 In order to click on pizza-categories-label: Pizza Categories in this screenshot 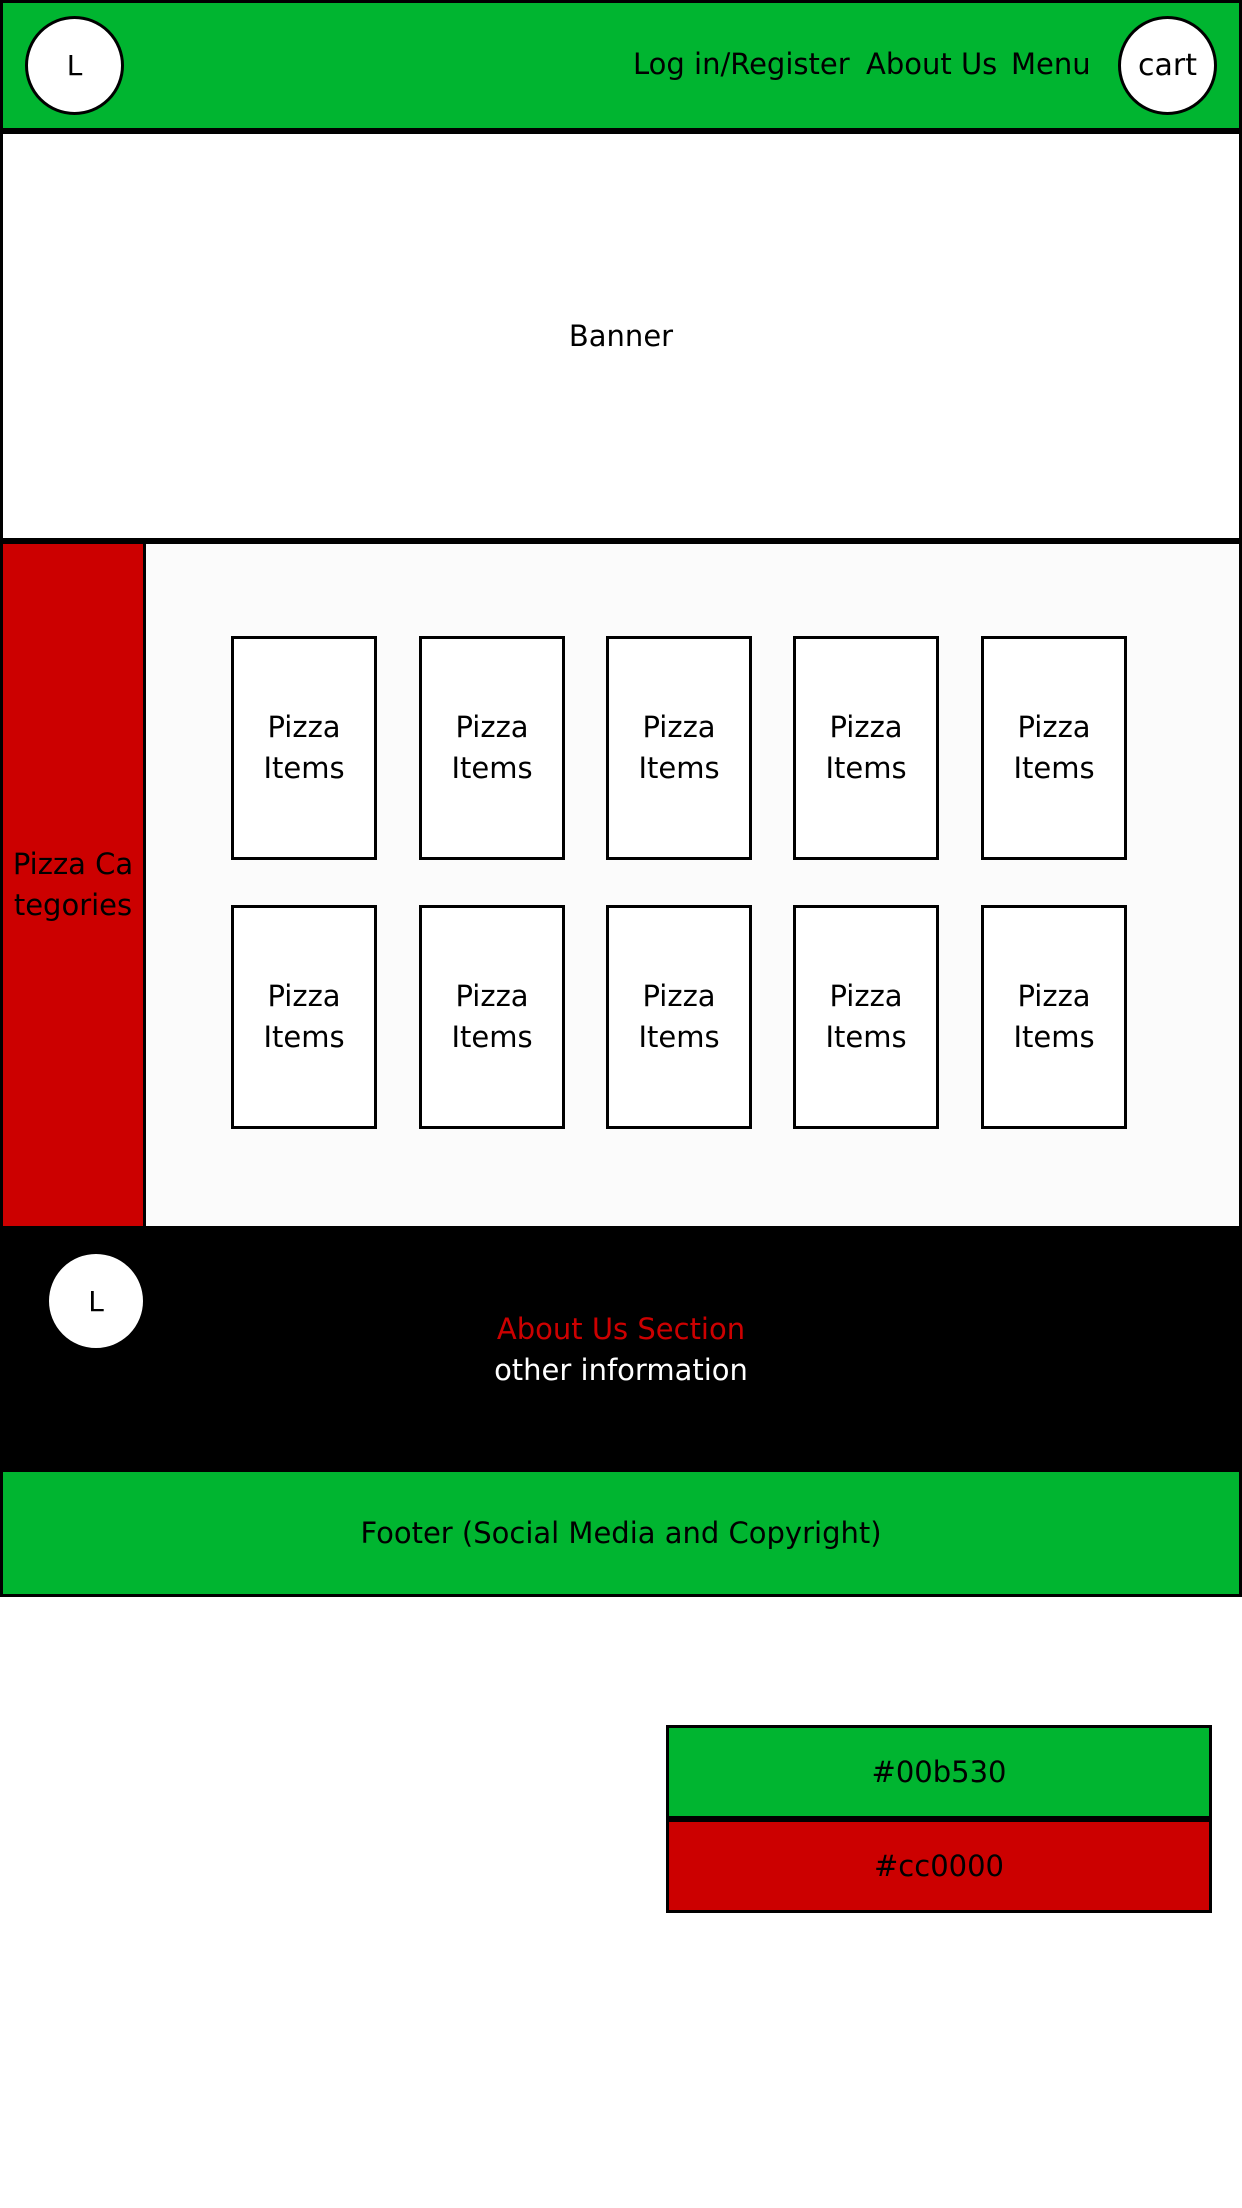, I will do `click(73, 884)`.